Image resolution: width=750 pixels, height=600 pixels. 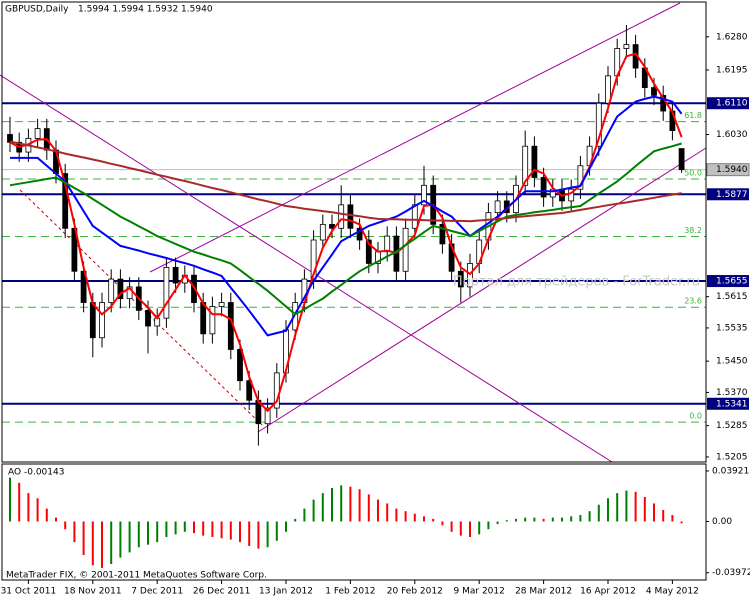 I want to click on price-label: 1.5940, so click(x=732, y=170).